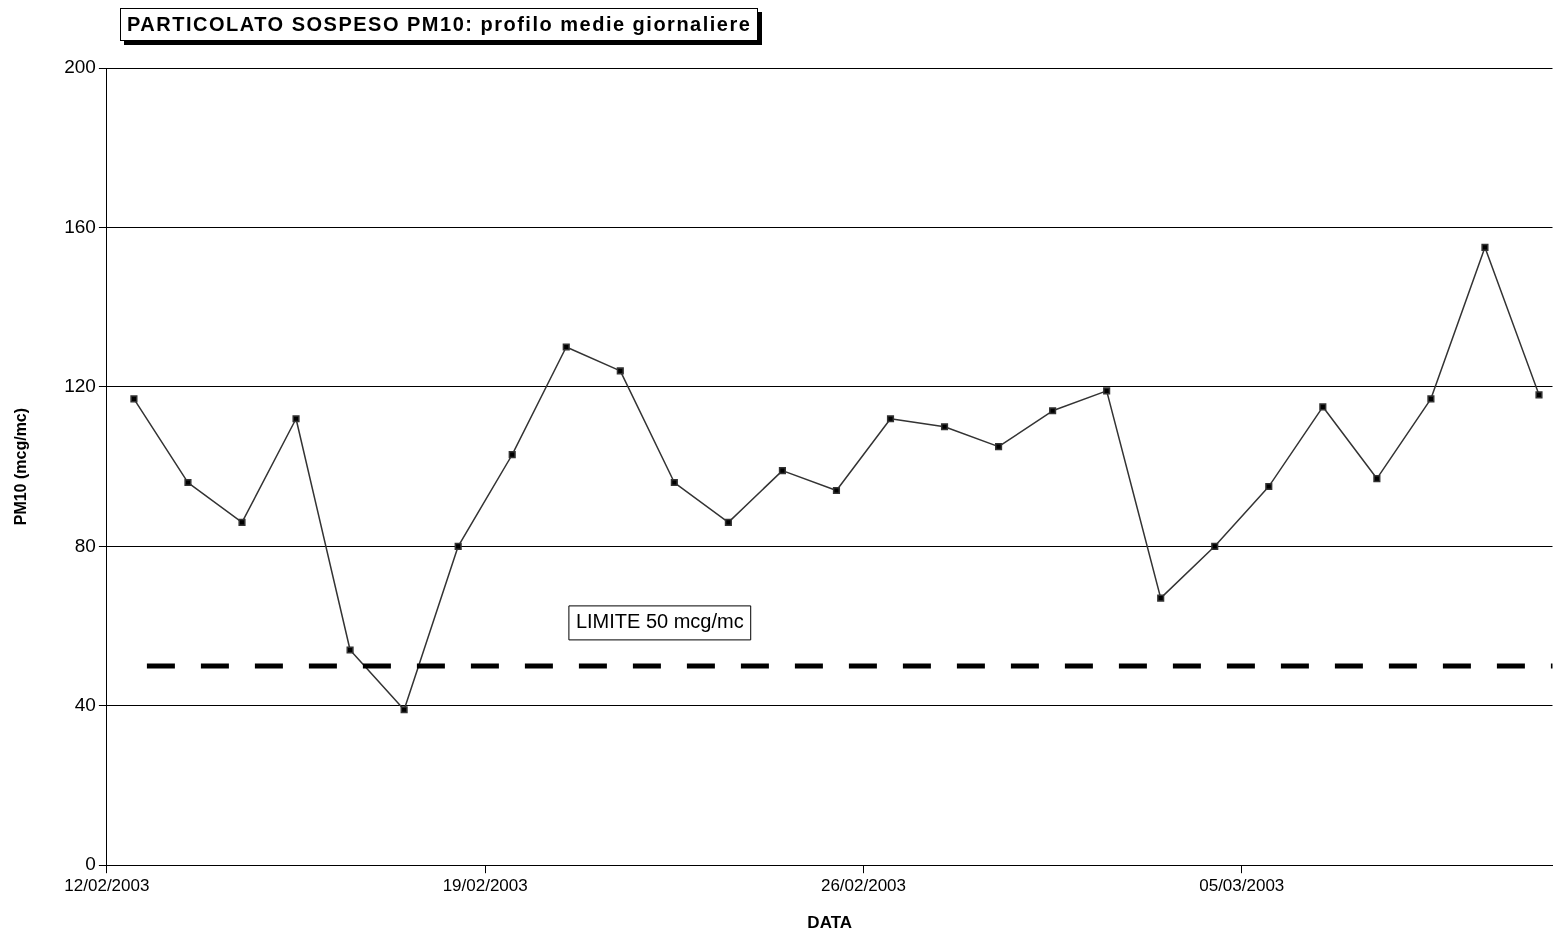 The image size is (1566, 948). What do you see at coordinates (80, 67) in the screenshot?
I see `y-tick-label: 200` at bounding box center [80, 67].